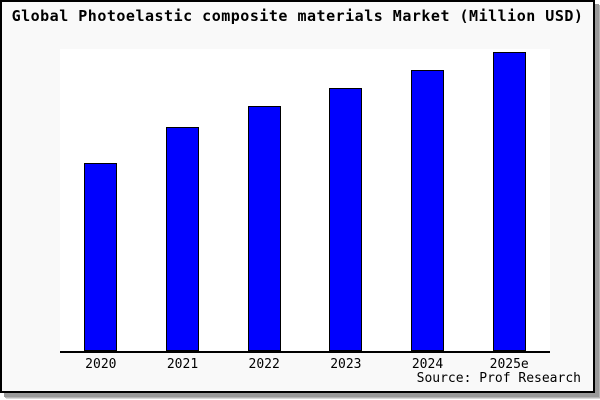 Image resolution: width=600 pixels, height=400 pixels. I want to click on bar-2023, so click(346, 219).